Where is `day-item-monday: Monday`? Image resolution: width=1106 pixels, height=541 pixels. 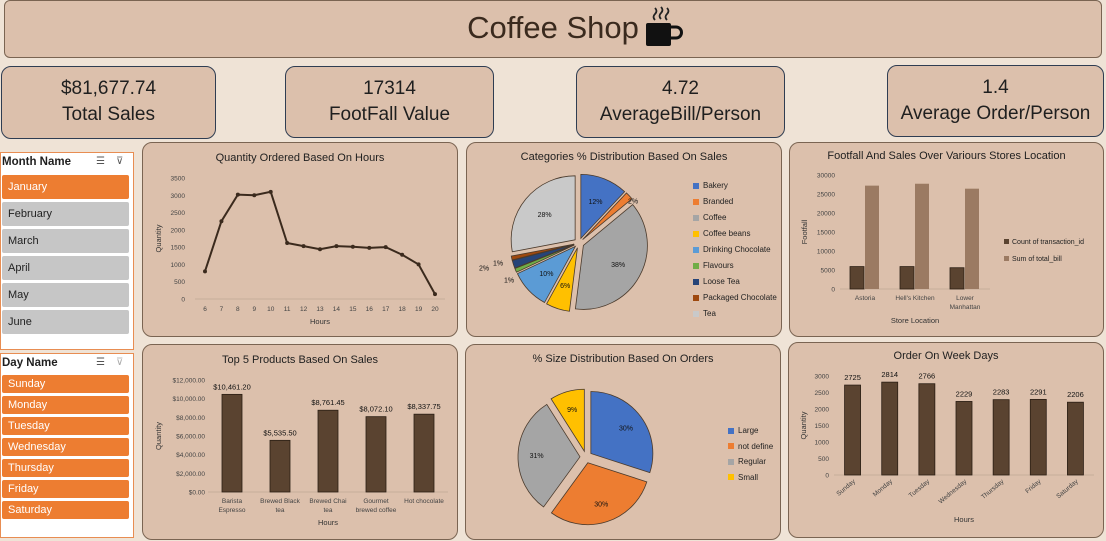 day-item-monday: Monday is located at coordinates (65, 405).